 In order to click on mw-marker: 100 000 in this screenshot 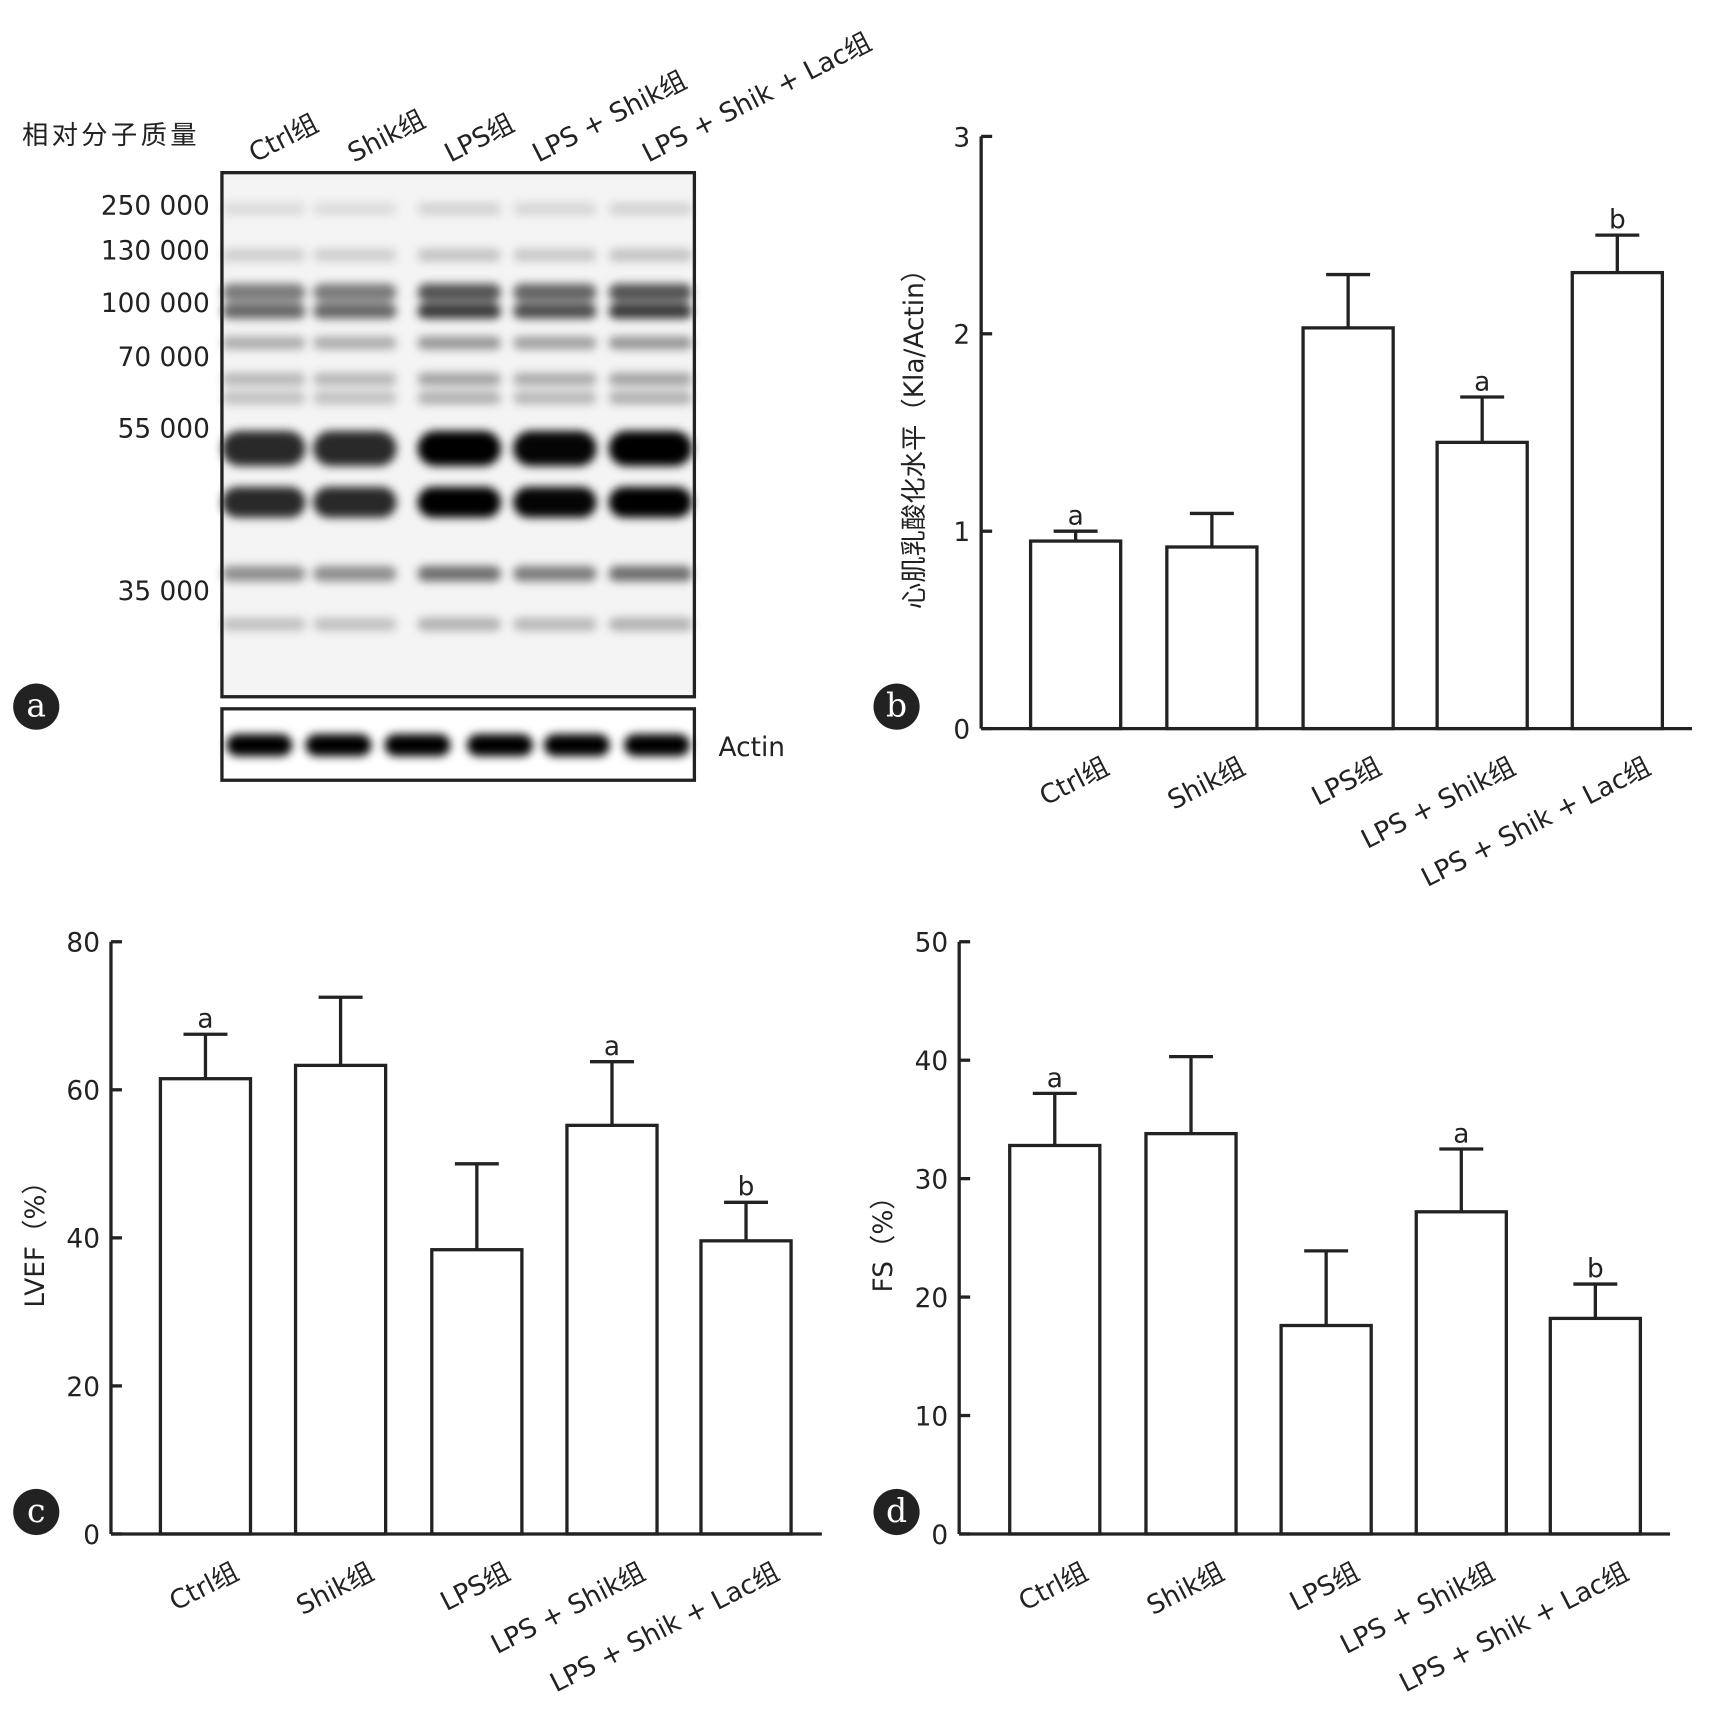, I will do `click(155, 304)`.